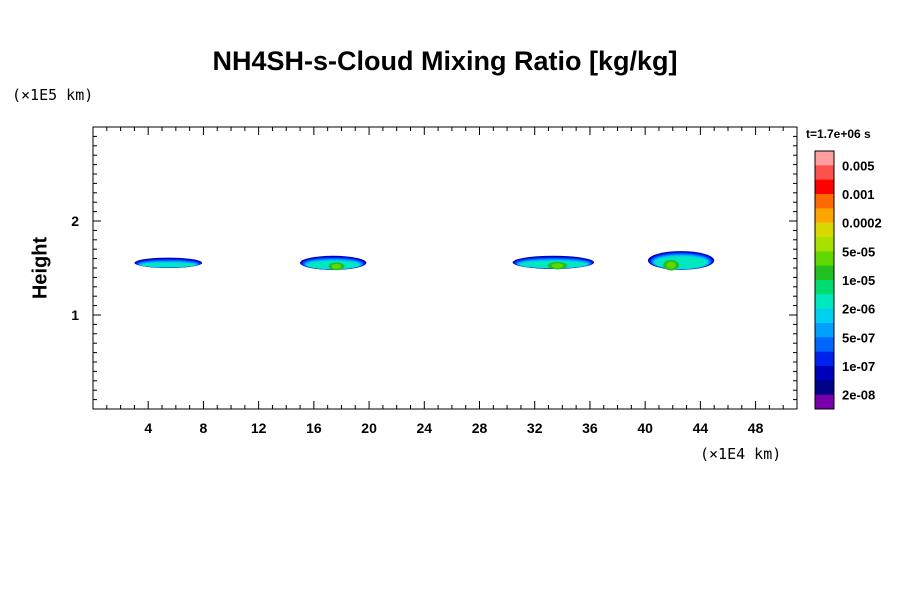 This screenshot has height=600, width=900. What do you see at coordinates (148, 428) in the screenshot?
I see `x-tick-label: 4` at bounding box center [148, 428].